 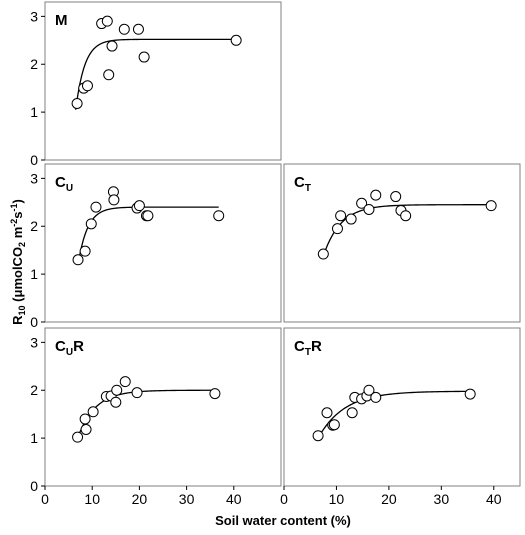 What do you see at coordinates (17, 215) in the screenshot?
I see `y-axis-title-unit-s: s` at bounding box center [17, 215].